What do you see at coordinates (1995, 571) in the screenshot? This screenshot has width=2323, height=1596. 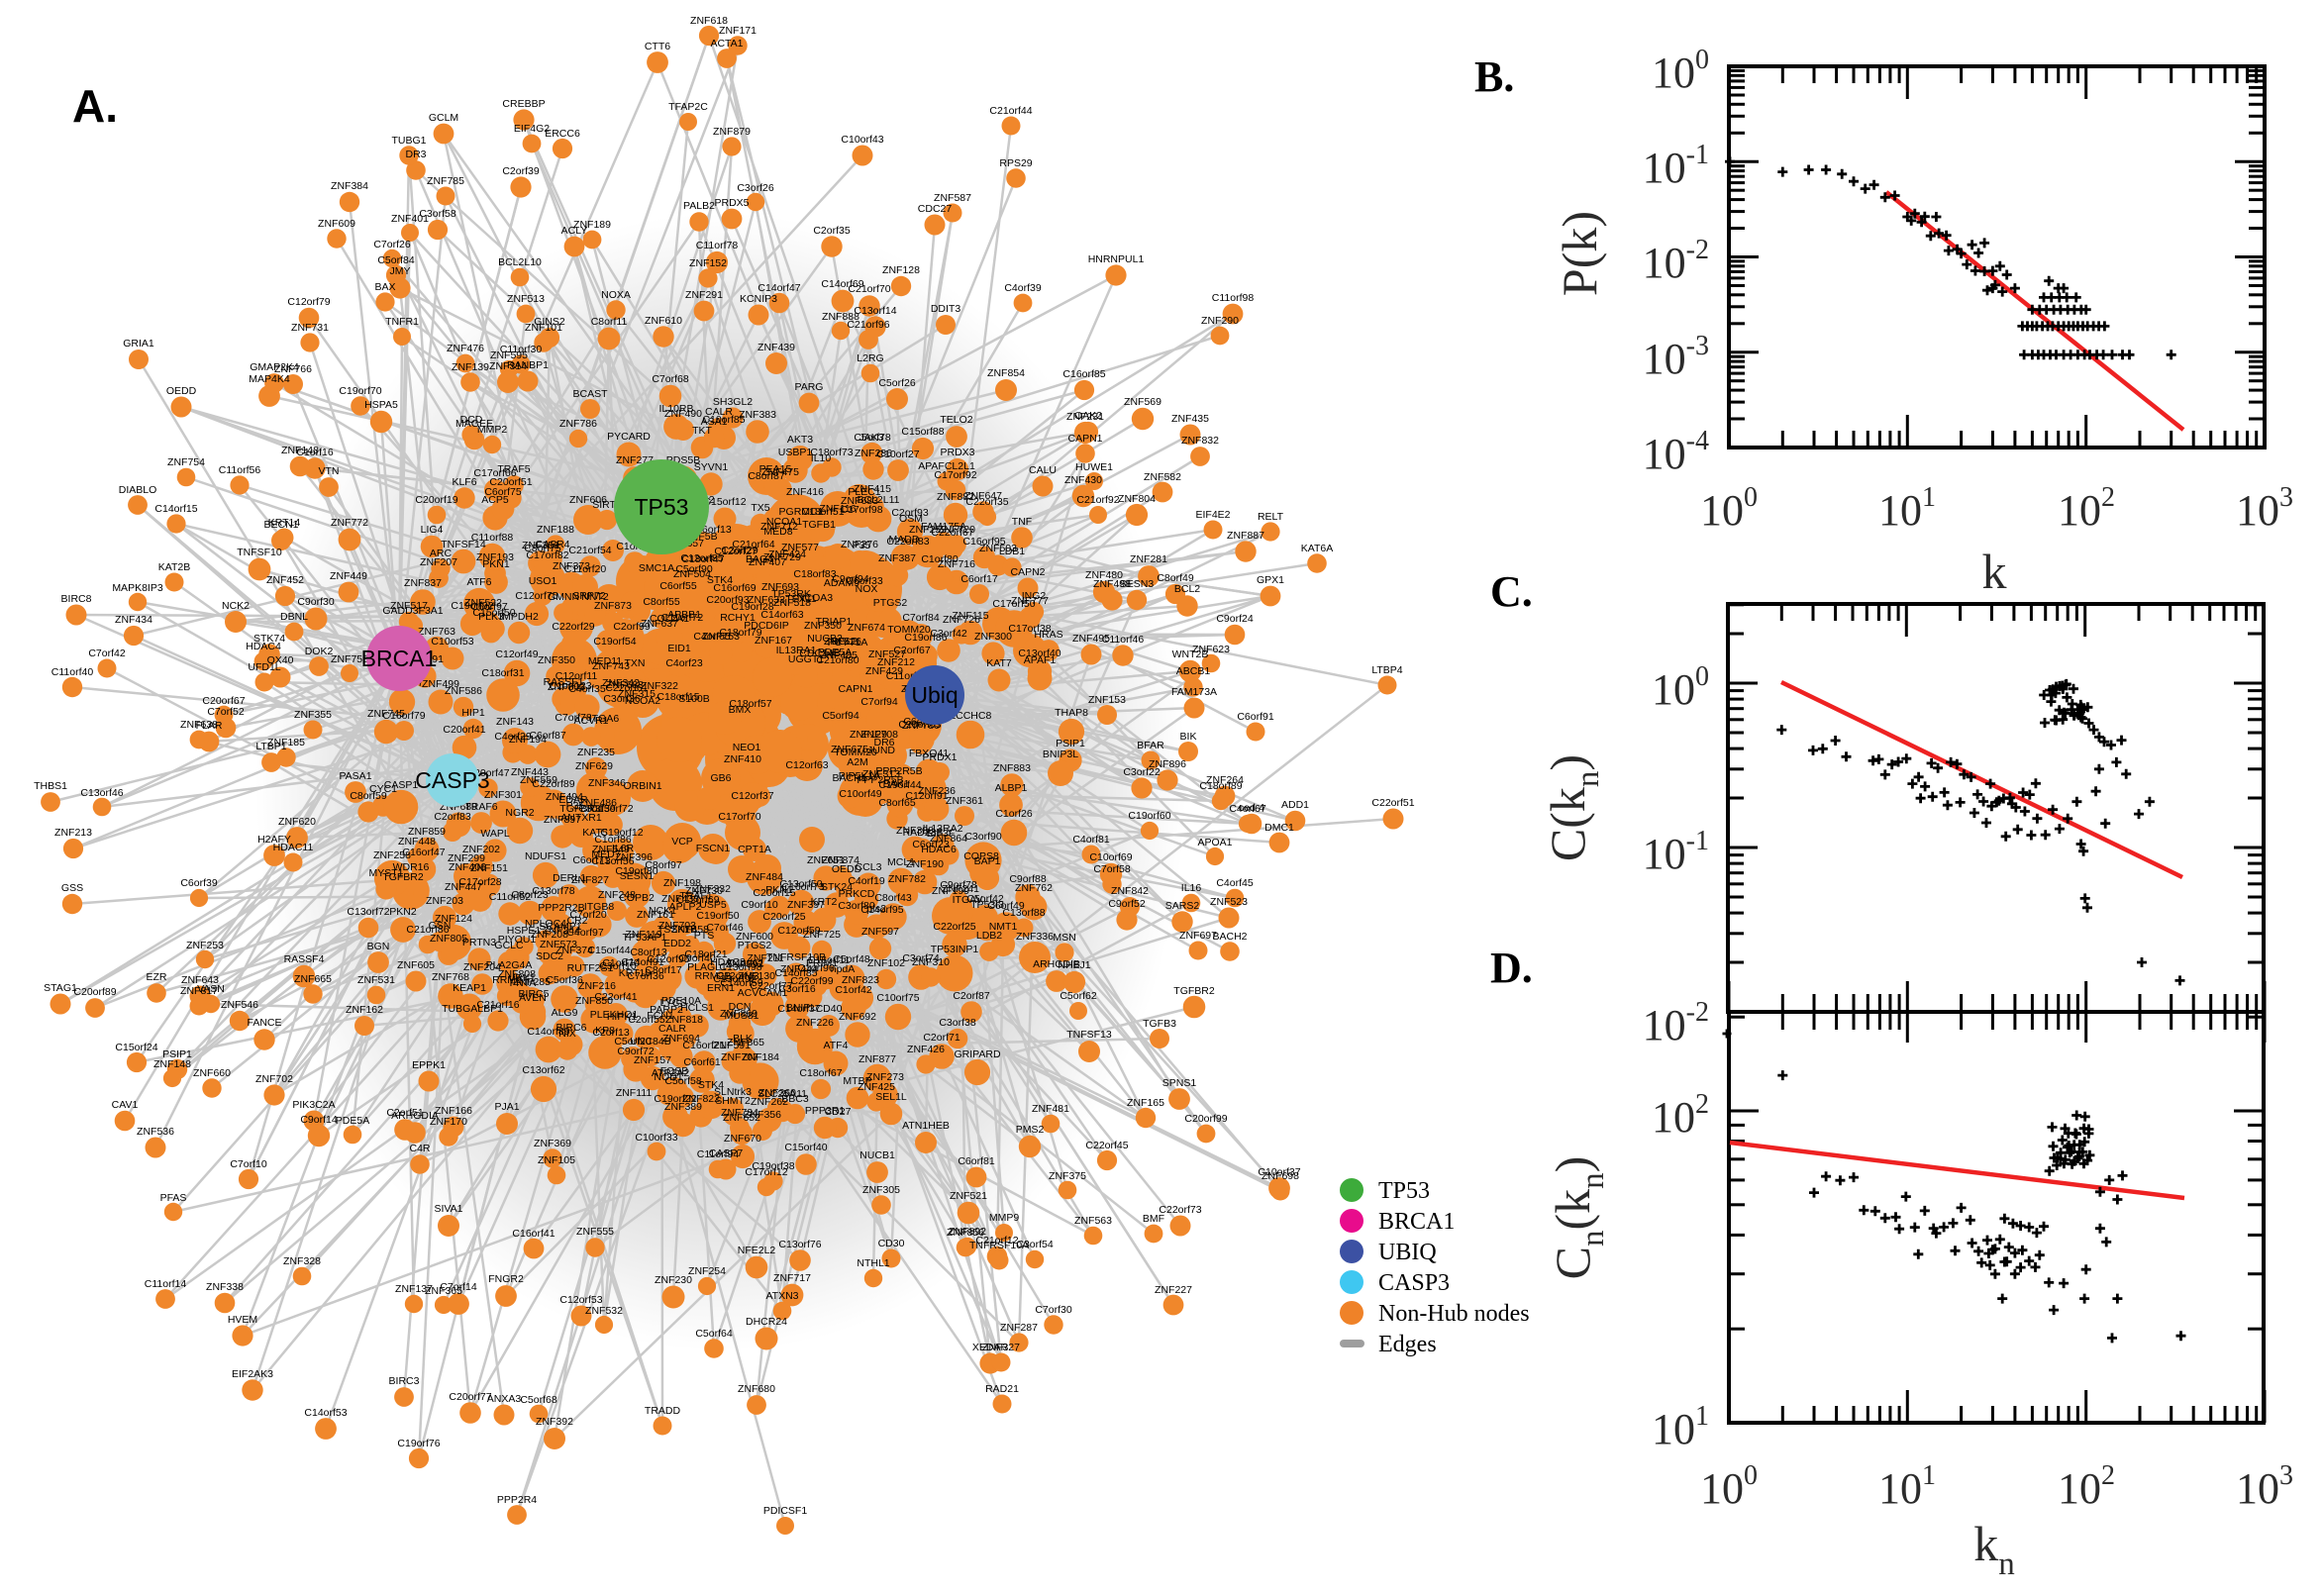 I see `svg-text: k` at bounding box center [1995, 571].